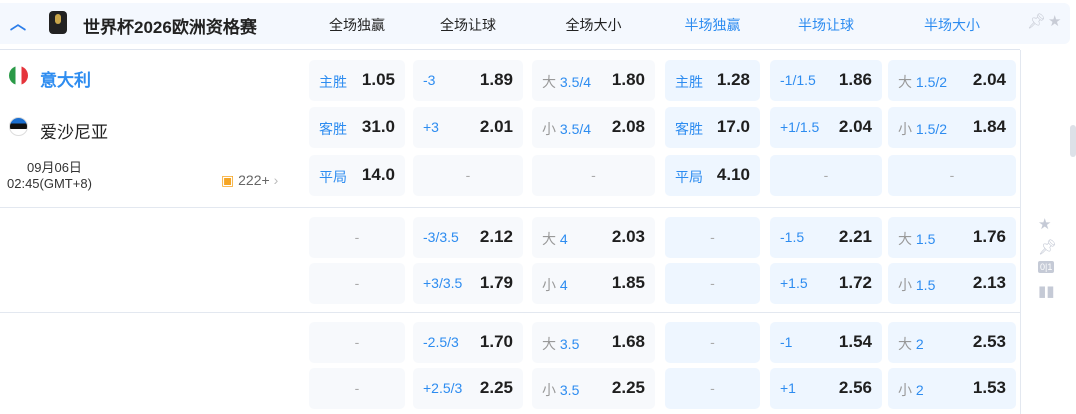 The image size is (1076, 414). Describe the element at coordinates (18, 24) in the screenshot. I see `chevron-up-icon: ︿` at that location.